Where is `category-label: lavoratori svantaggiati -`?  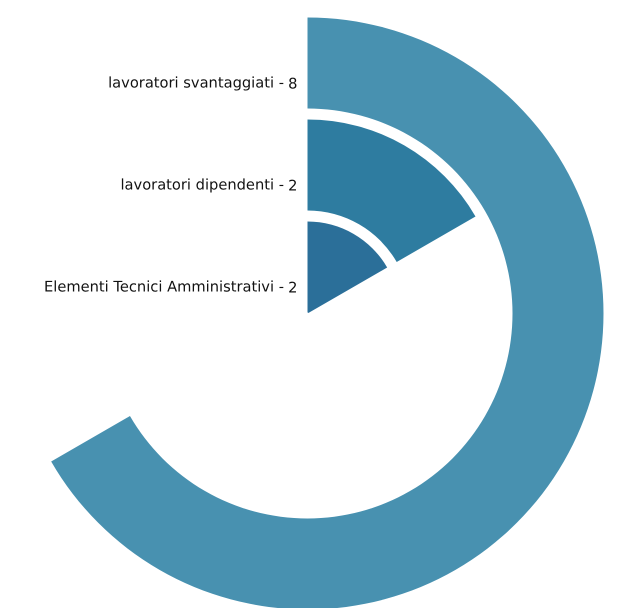 category-label: lavoratori svantaggiati - is located at coordinates (196, 83).